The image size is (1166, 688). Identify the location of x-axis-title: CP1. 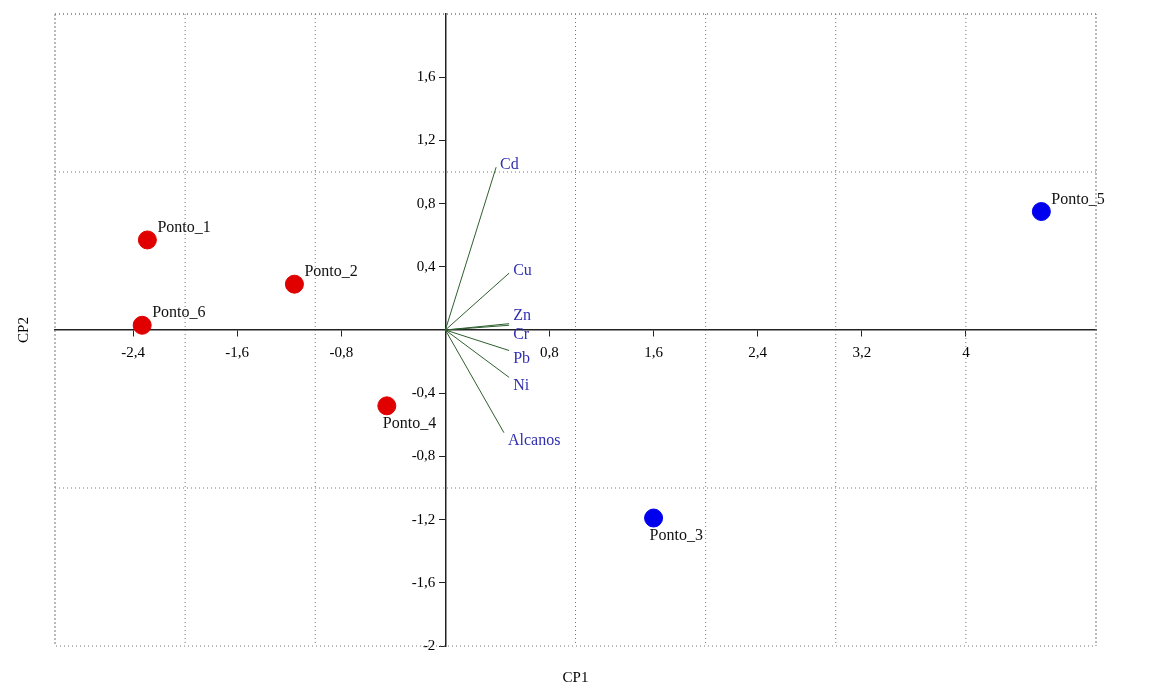
(575, 677).